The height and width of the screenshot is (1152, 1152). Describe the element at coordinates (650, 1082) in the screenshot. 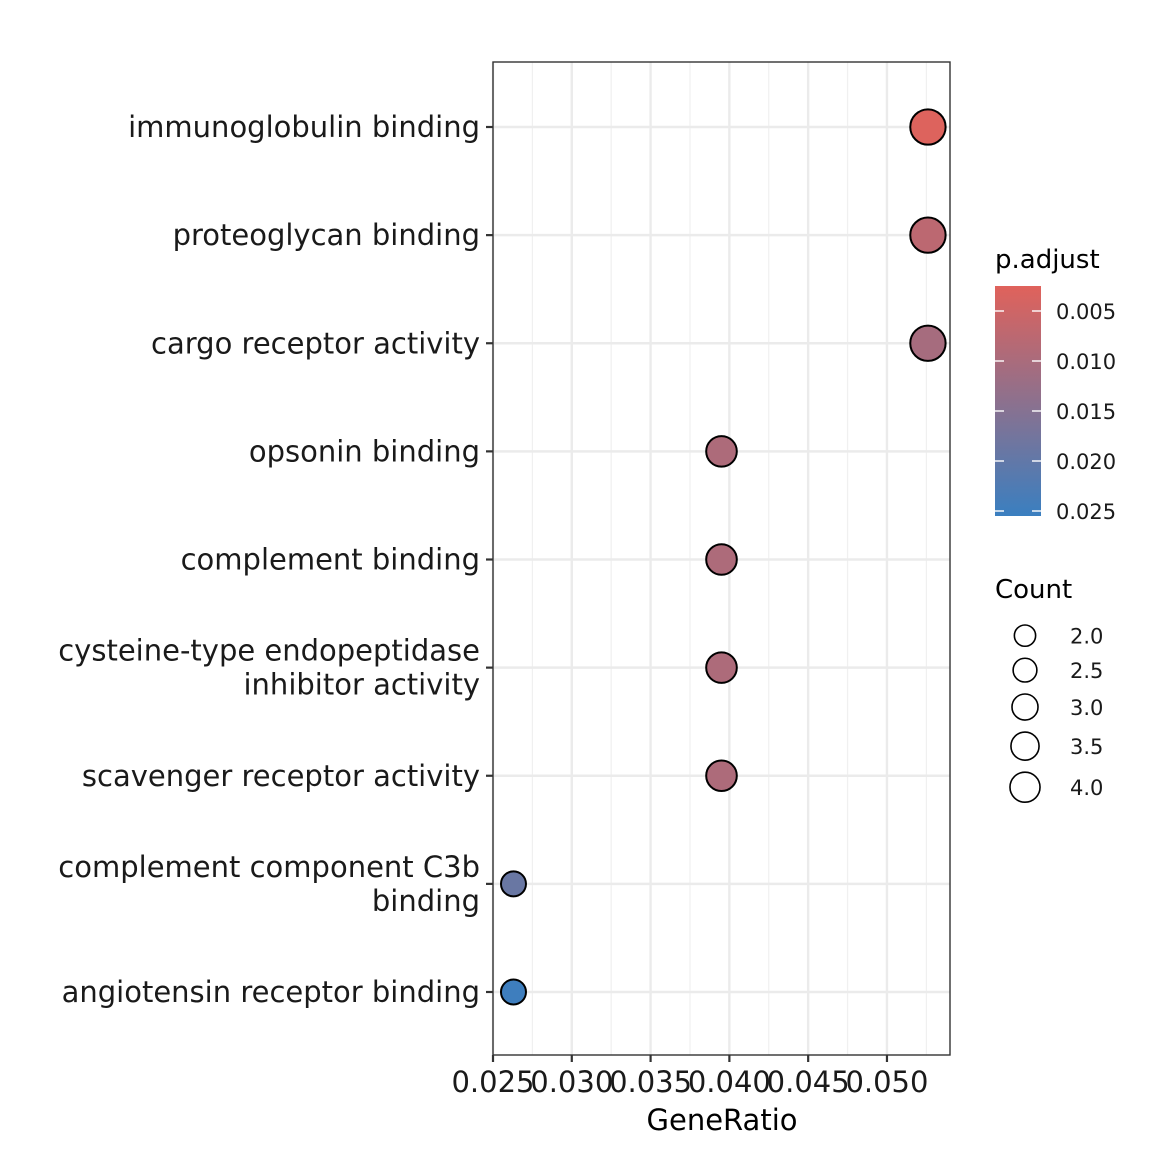

I see `x-tick-label: 0.035` at that location.